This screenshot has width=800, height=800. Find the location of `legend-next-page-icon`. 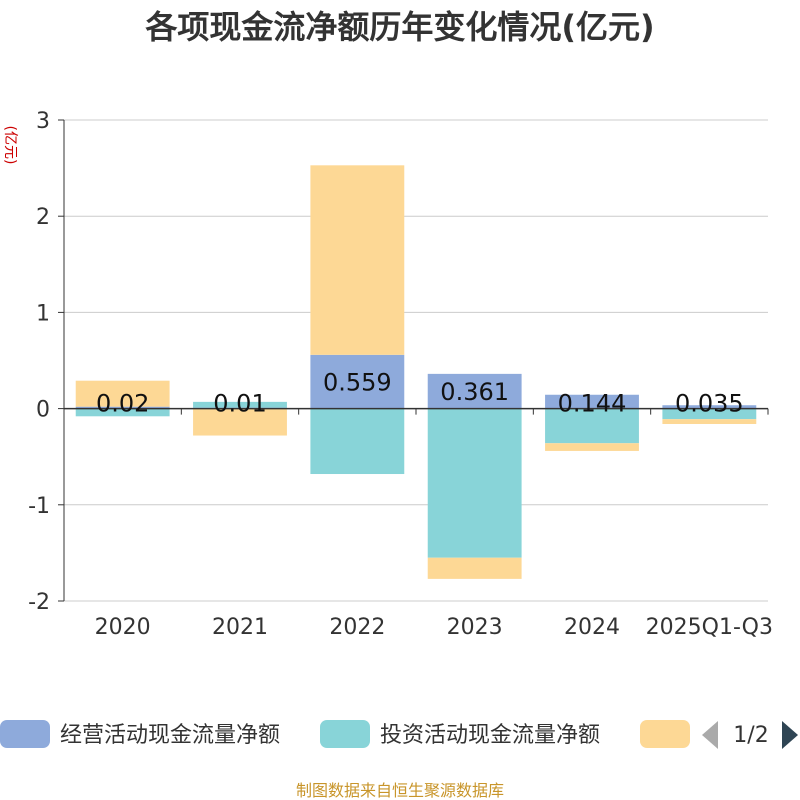

legend-next-page-icon is located at coordinates (790, 735).